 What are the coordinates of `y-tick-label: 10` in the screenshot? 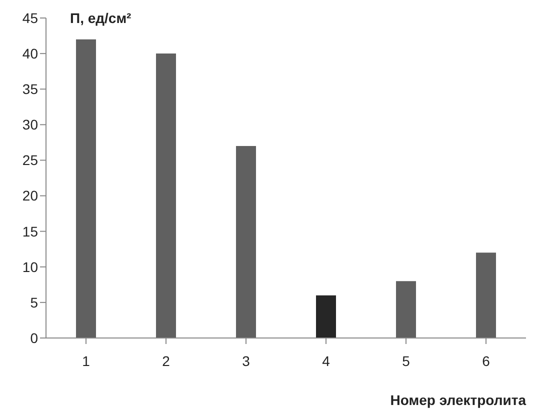 It's located at (30, 266).